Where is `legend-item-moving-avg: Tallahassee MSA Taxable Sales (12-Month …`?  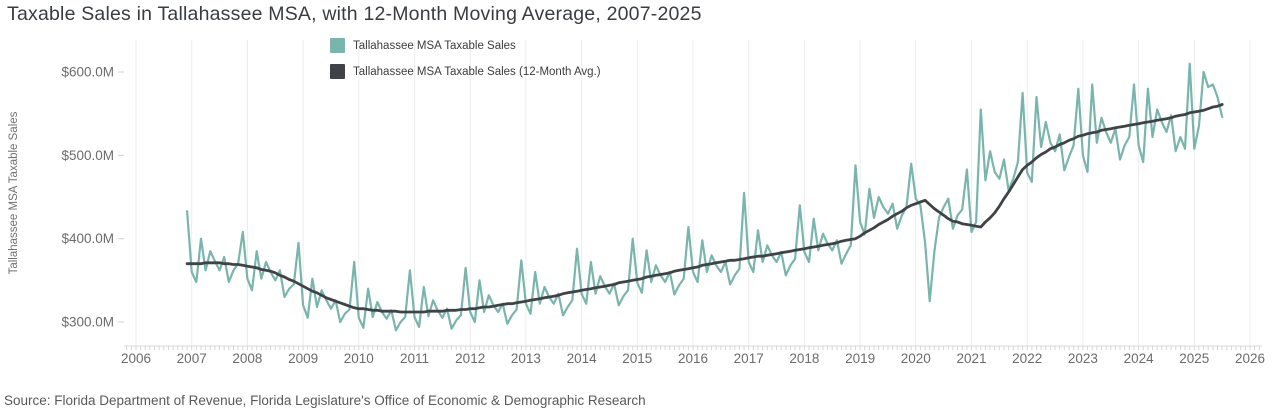
legend-item-moving-avg: Tallahassee MSA Taxable Sales (12-Month … is located at coordinates (465, 71).